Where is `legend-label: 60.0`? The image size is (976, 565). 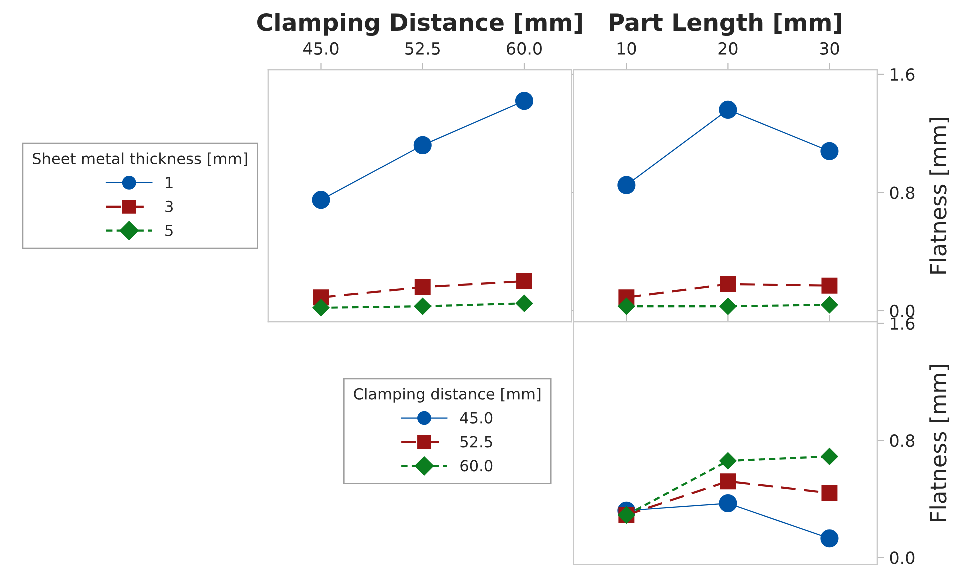 legend-label: 60.0 is located at coordinates (476, 466).